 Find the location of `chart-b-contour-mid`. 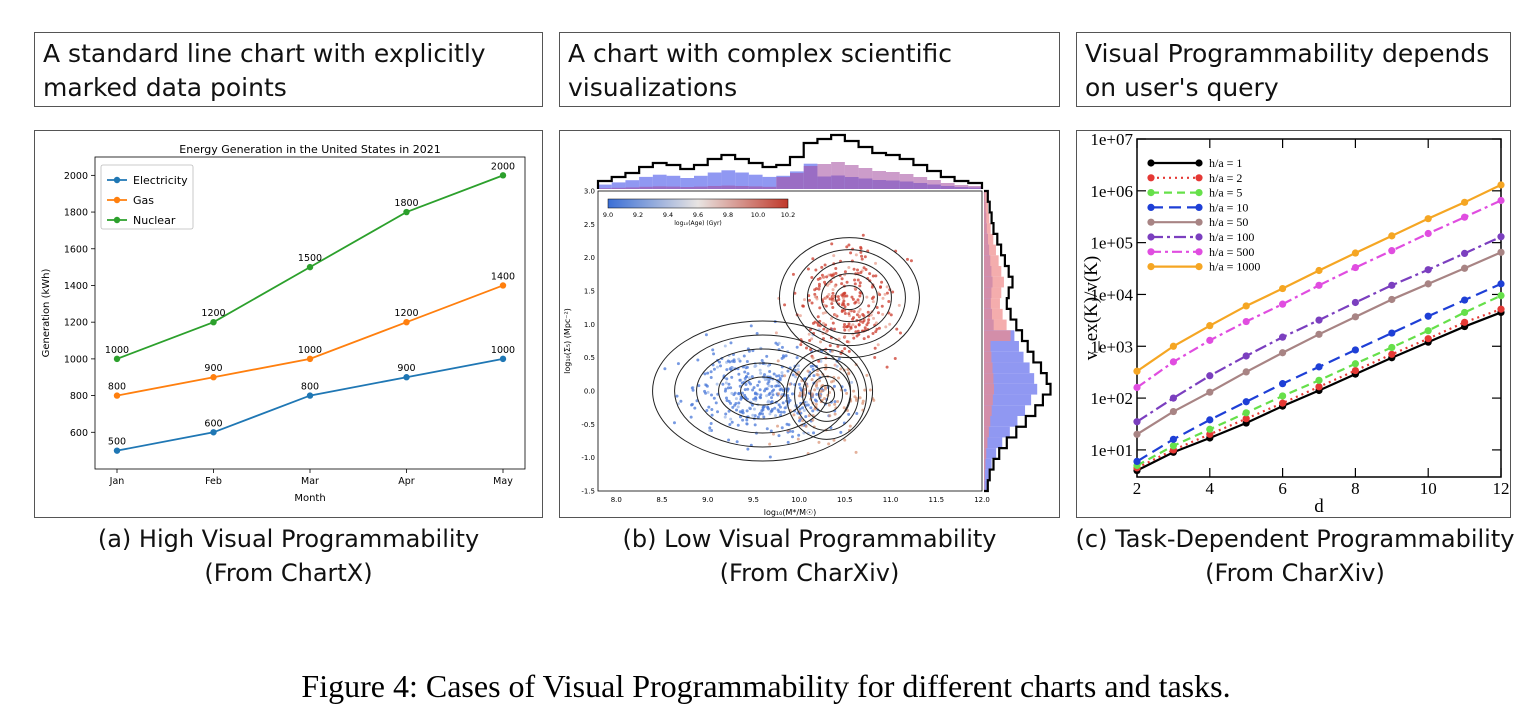

chart-b-contour-mid is located at coordinates (827, 394).